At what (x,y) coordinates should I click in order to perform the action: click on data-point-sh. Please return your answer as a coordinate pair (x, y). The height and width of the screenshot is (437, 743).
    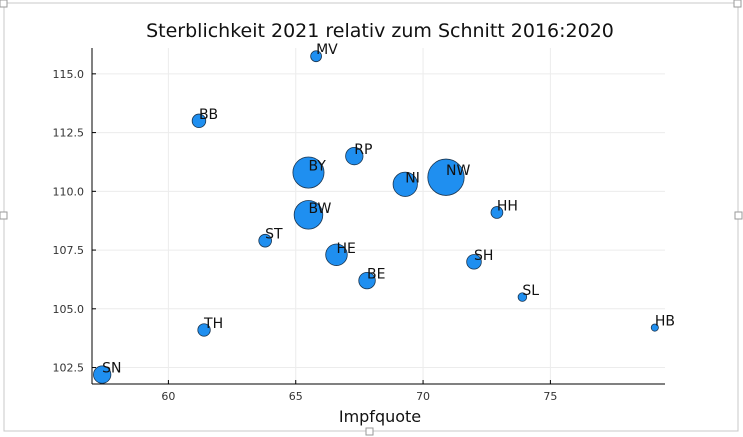
    Looking at the image, I should click on (474, 262).